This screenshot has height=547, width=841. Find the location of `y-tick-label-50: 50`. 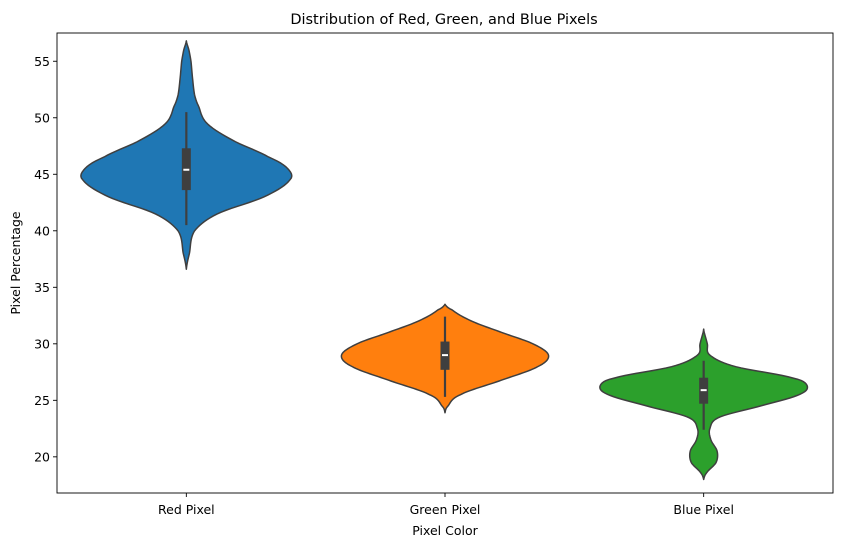

y-tick-label-50: 50 is located at coordinates (42, 117).